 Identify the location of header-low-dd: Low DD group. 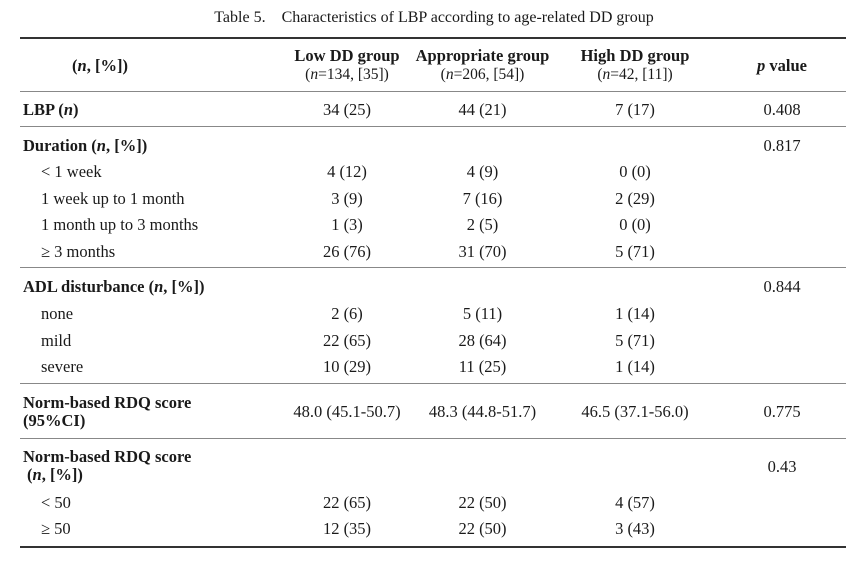
(347, 55).